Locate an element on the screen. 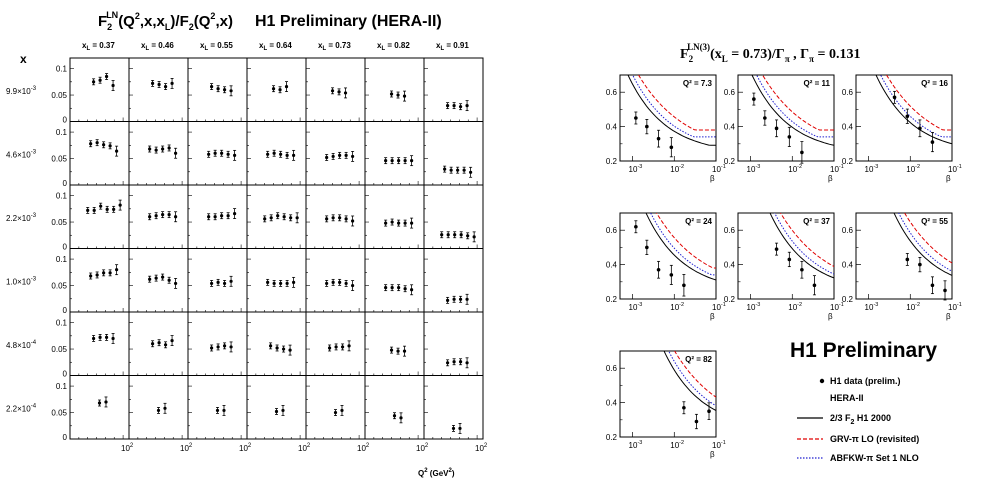 This screenshot has width=986, height=485. legend-data-label: H1 data (prelim.) is located at coordinates (865, 381).